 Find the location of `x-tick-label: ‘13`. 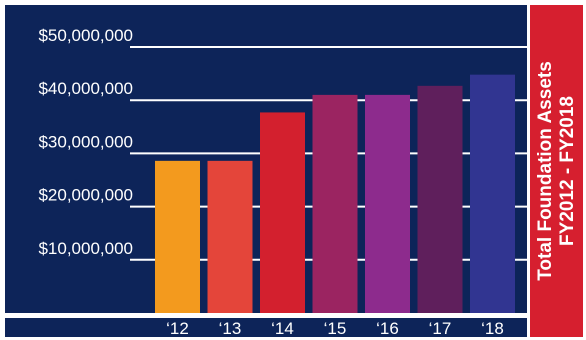

x-tick-label: ‘13 is located at coordinates (230, 328).